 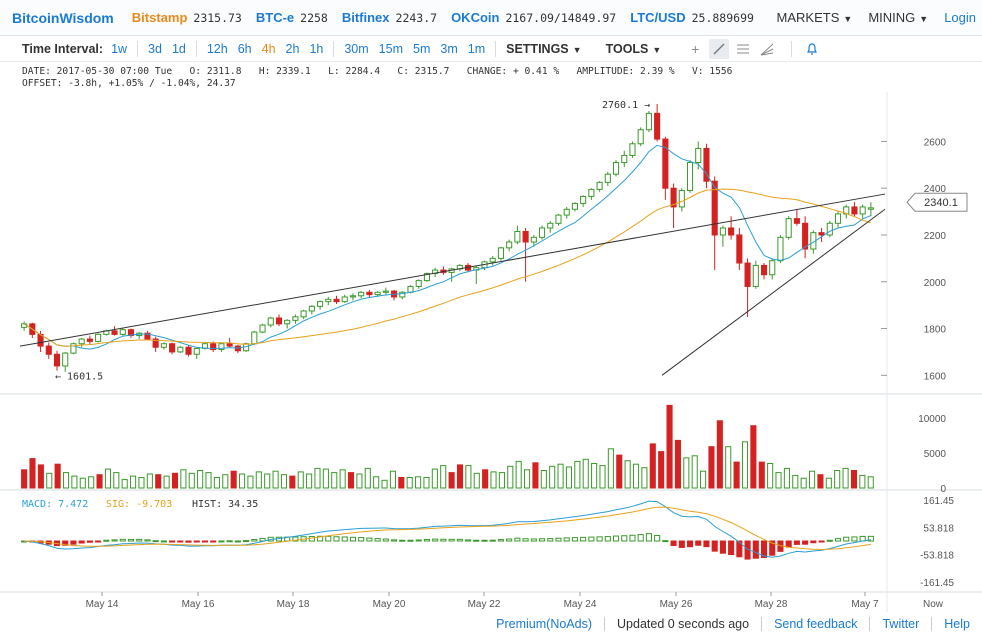 I want to click on trend-line-lower, so click(x=773, y=292).